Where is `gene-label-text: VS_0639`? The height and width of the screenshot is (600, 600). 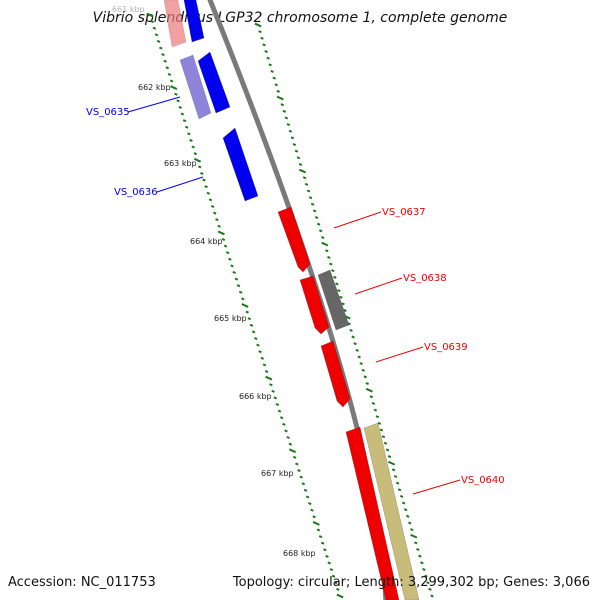
gene-label-text: VS_0639 is located at coordinates (446, 347).